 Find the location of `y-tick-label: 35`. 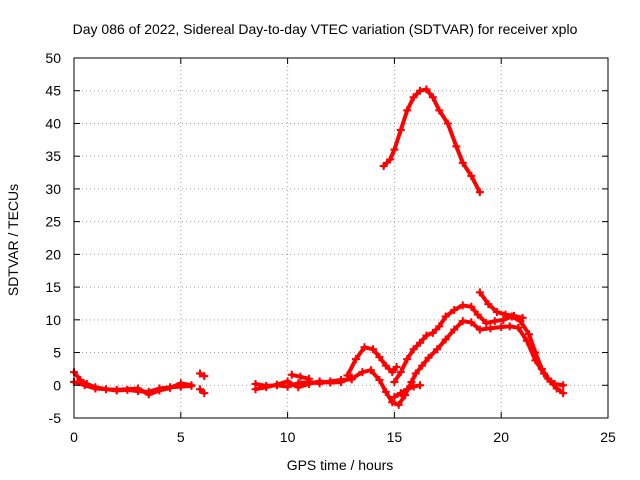

y-tick-label: 35 is located at coordinates (53, 156).